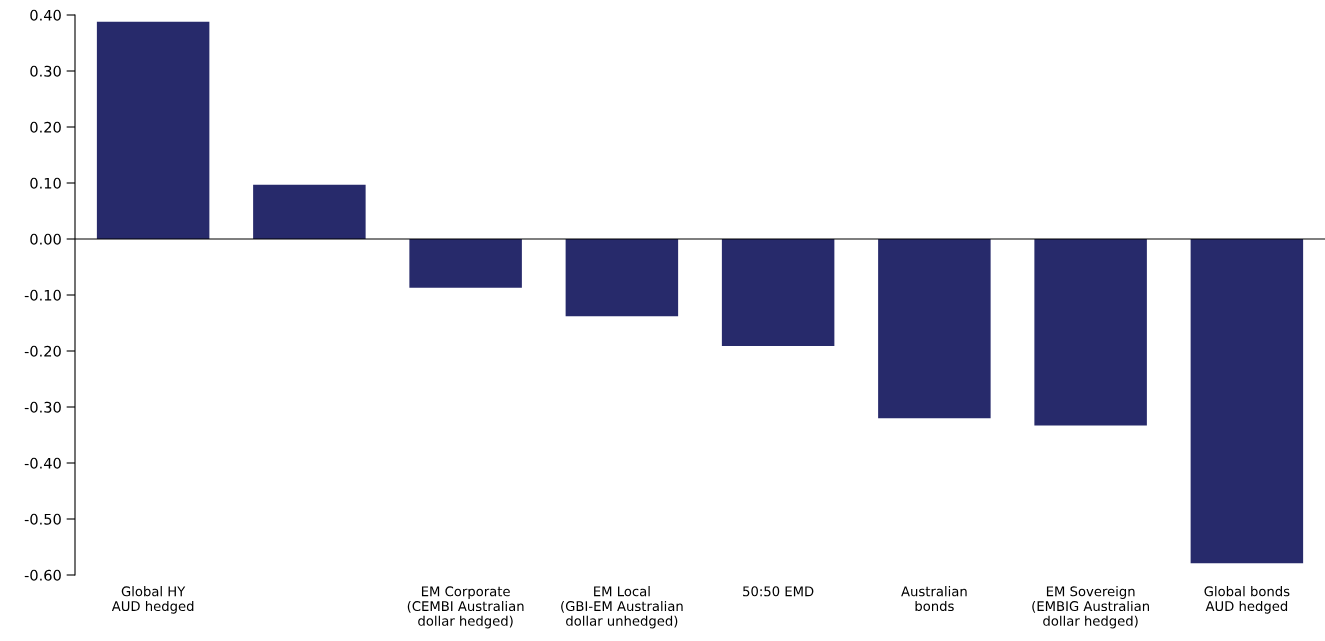 This screenshot has width=1325, height=641. I want to click on y-tick-label: 0.00, so click(45, 239).